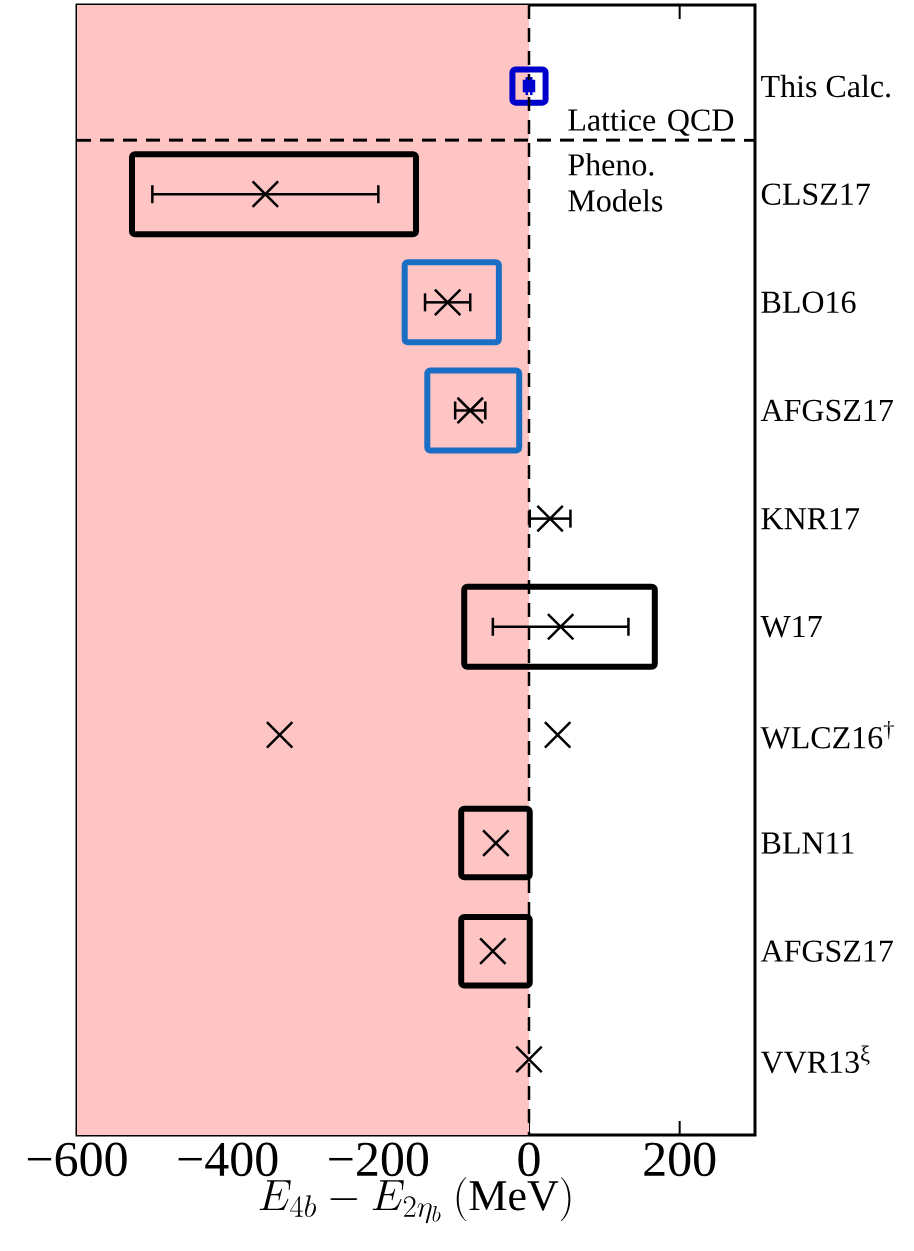 The height and width of the screenshot is (1251, 914). Describe the element at coordinates (228, 1159) in the screenshot. I see `x-tick-label: −400` at that location.